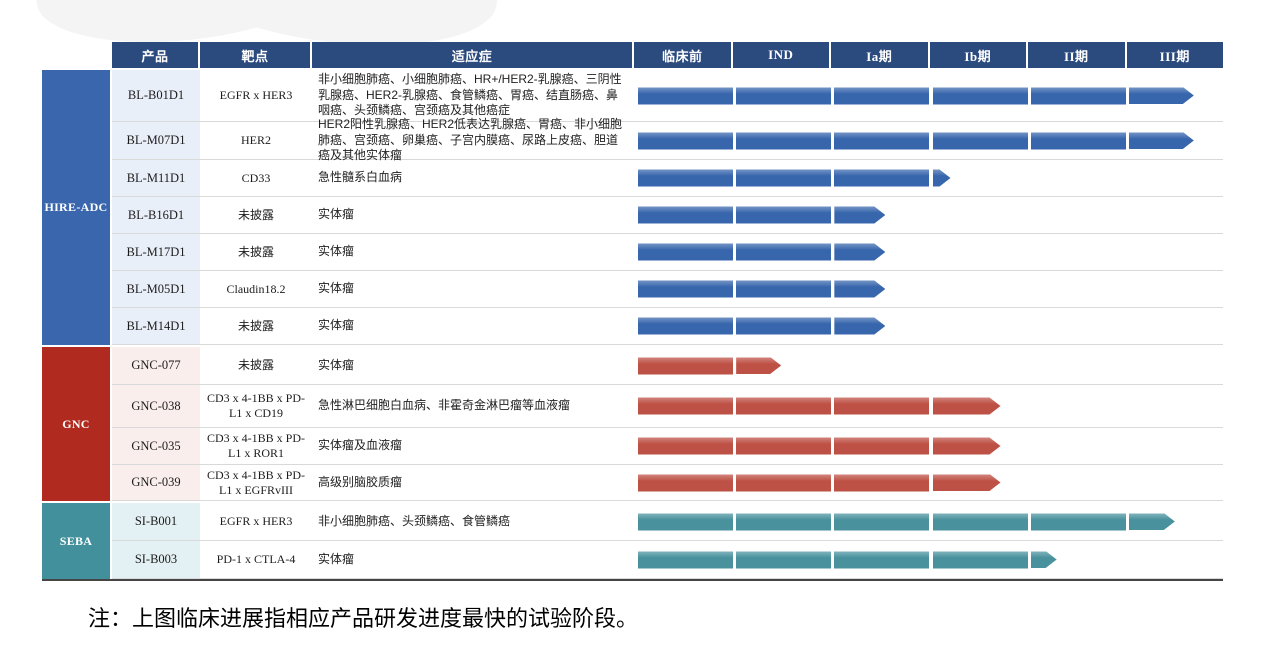 This screenshot has height=649, width=1262. I want to click on indication-cell: 急性淋巴细胞白血病、非霍奇金淋巴瘤等血液瘤, so click(444, 405).